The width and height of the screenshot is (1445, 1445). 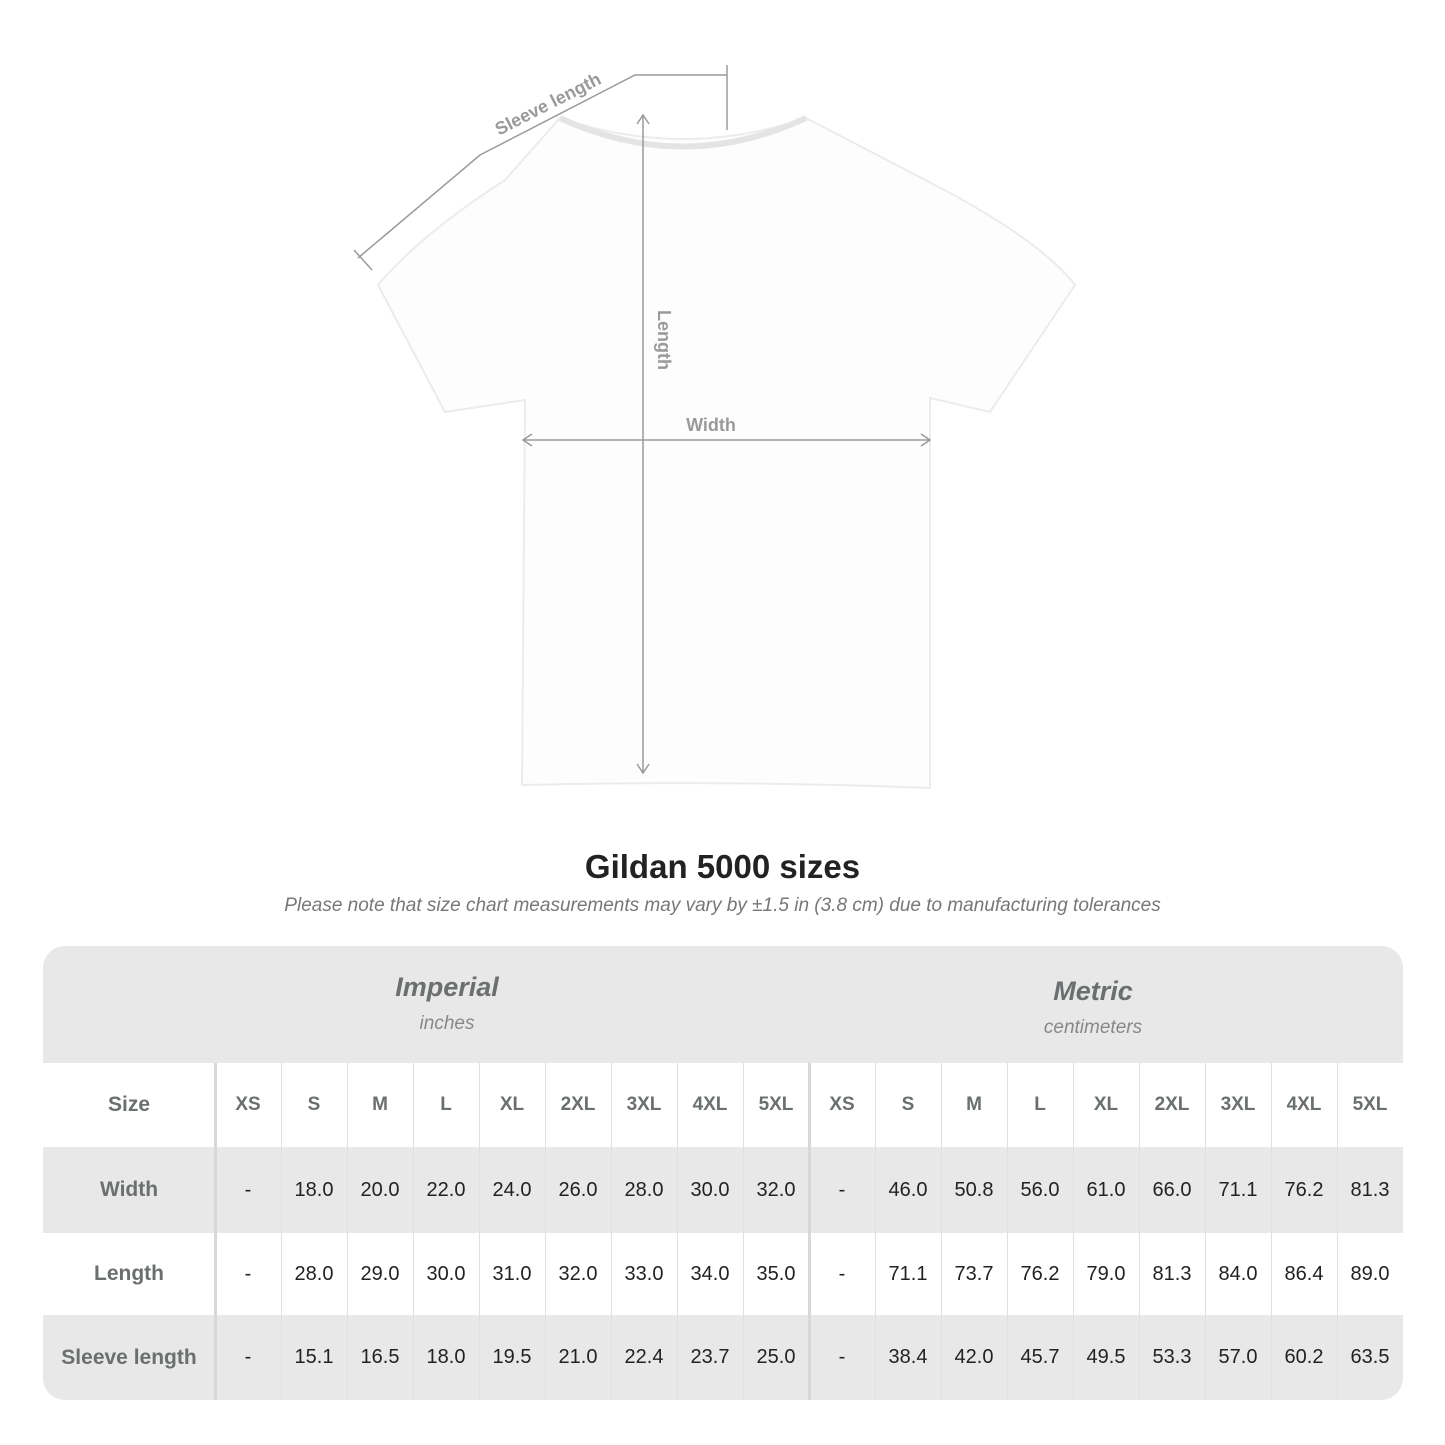 What do you see at coordinates (380, 1273) in the screenshot?
I see `cell-imperial: 29.0` at bounding box center [380, 1273].